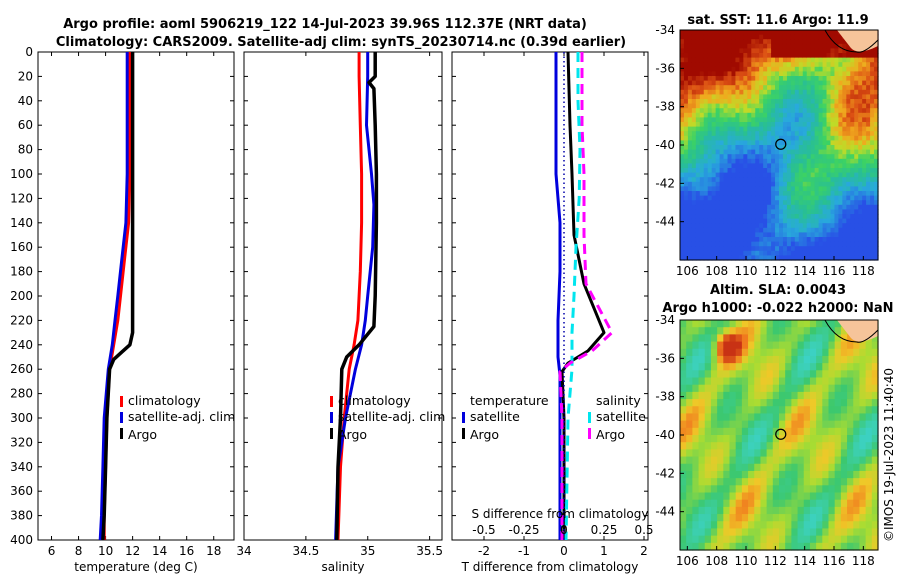 Image resolution: width=900 pixels, height=580 pixels. I want to click on map-x-tick-label: 112, so click(775, 561).